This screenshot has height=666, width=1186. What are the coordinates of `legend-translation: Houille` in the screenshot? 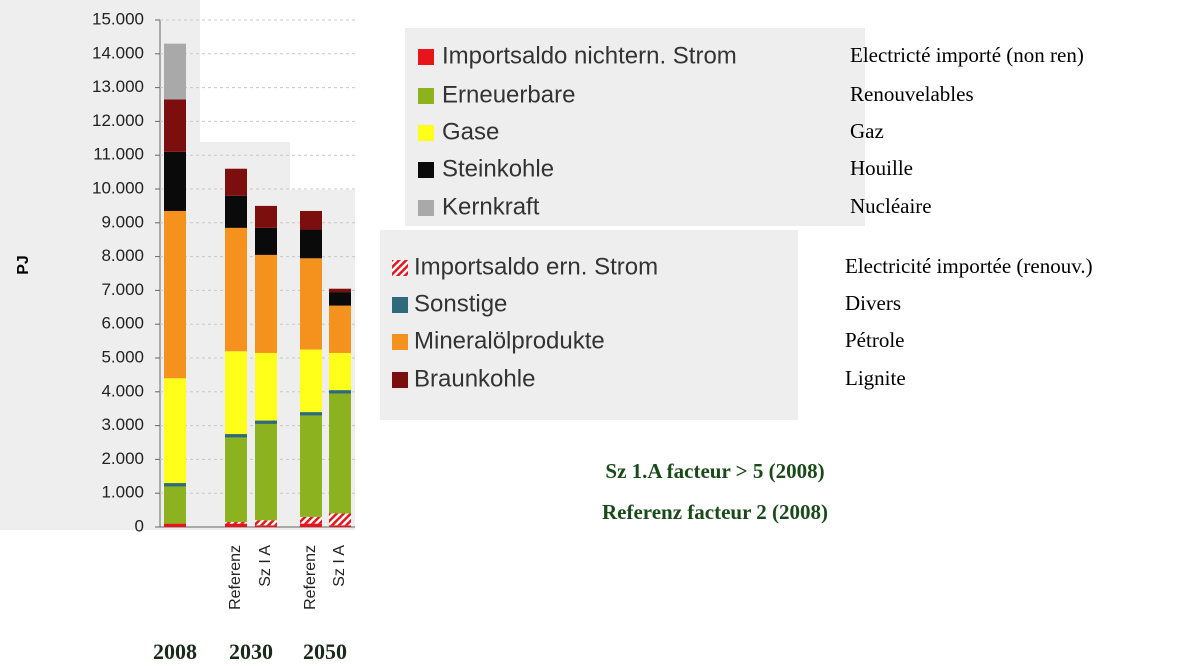 It's located at (881, 168).